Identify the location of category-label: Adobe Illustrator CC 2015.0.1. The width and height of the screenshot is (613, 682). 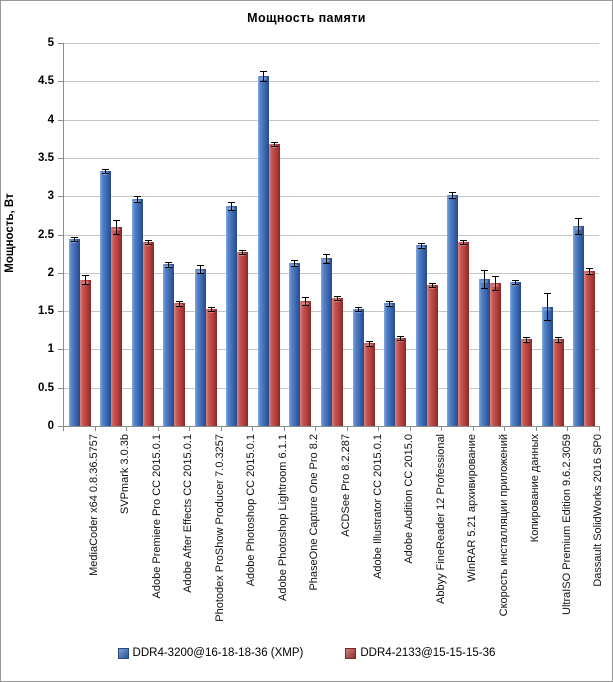
(378, 506).